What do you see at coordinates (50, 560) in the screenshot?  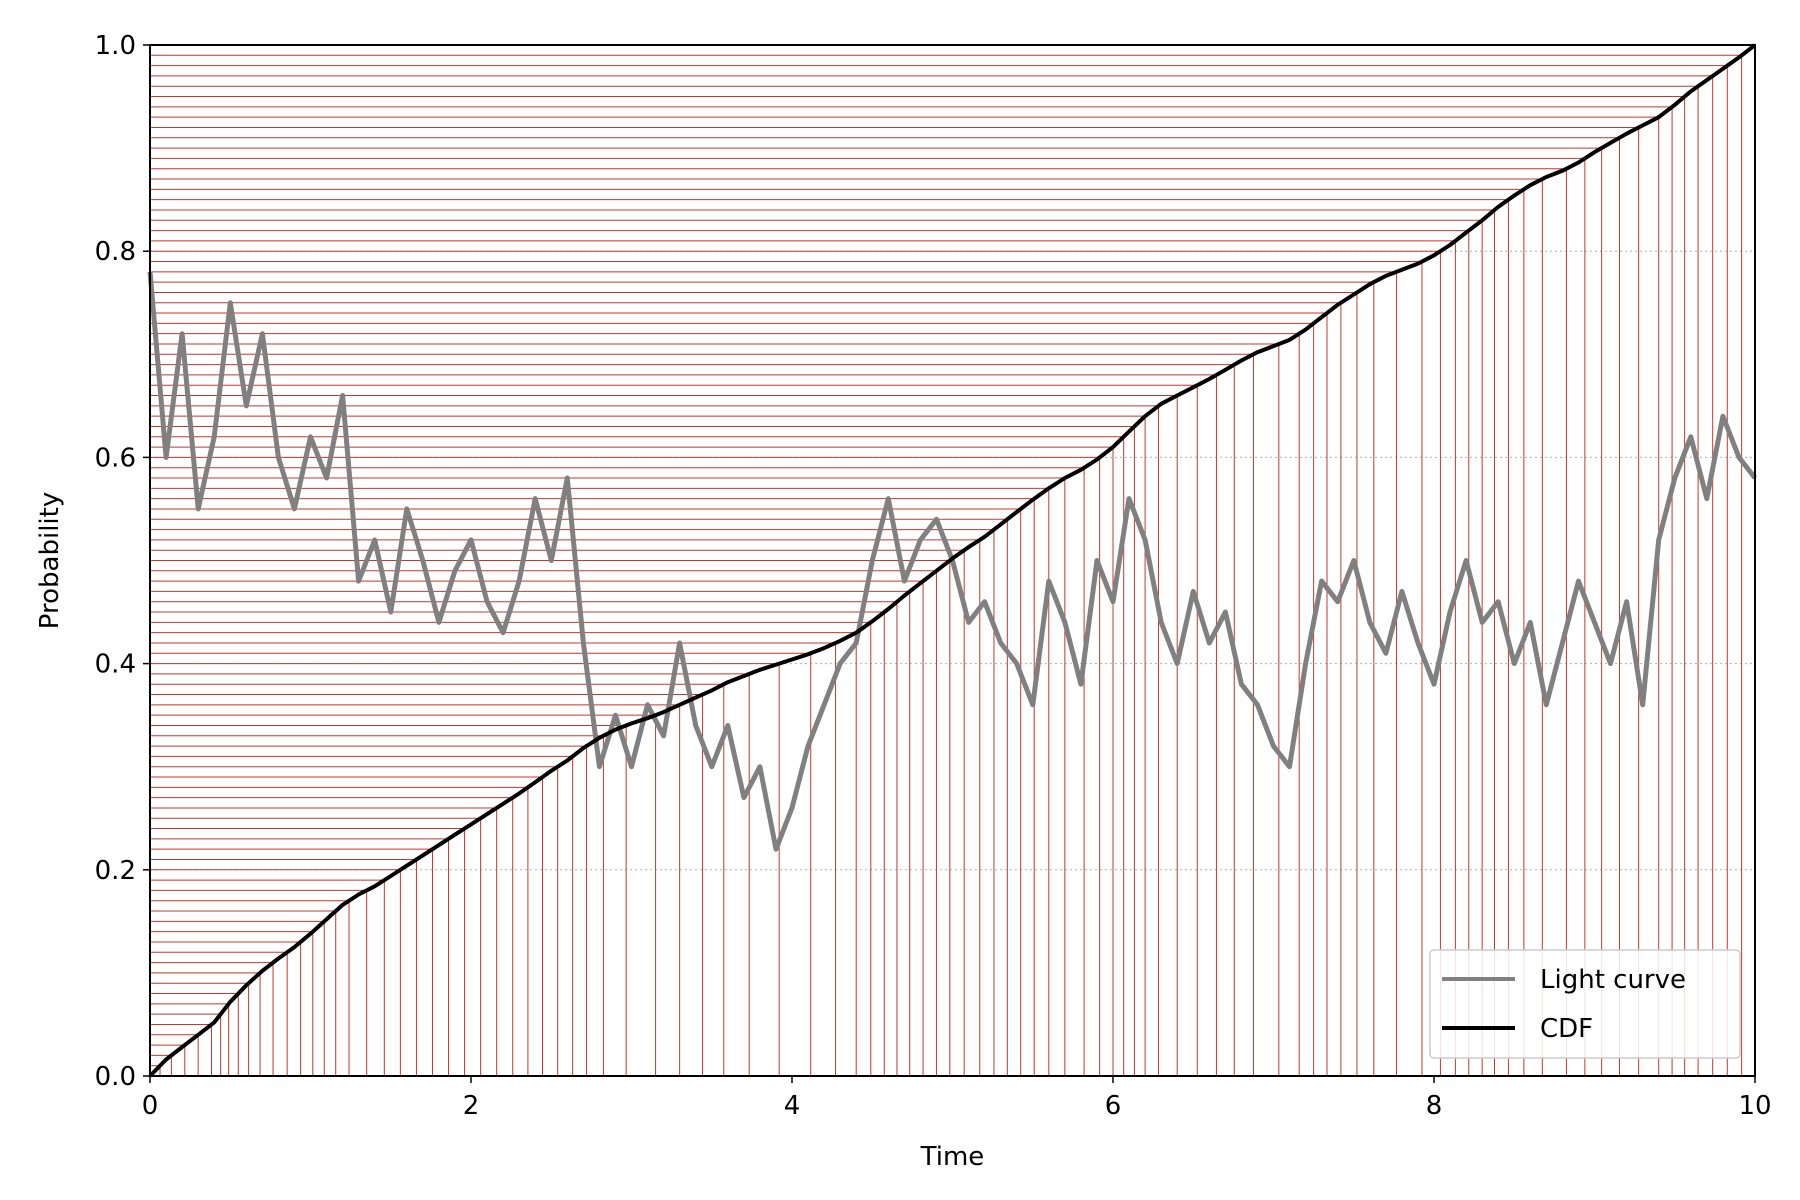 I see `y-axis-label: Probability` at bounding box center [50, 560].